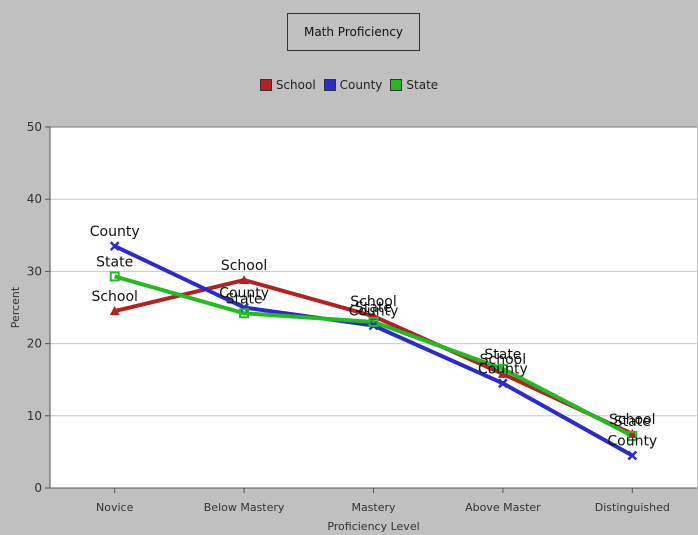 This screenshot has height=535, width=698. What do you see at coordinates (373, 507) in the screenshot?
I see `x-tick-label: Mastery` at bounding box center [373, 507].